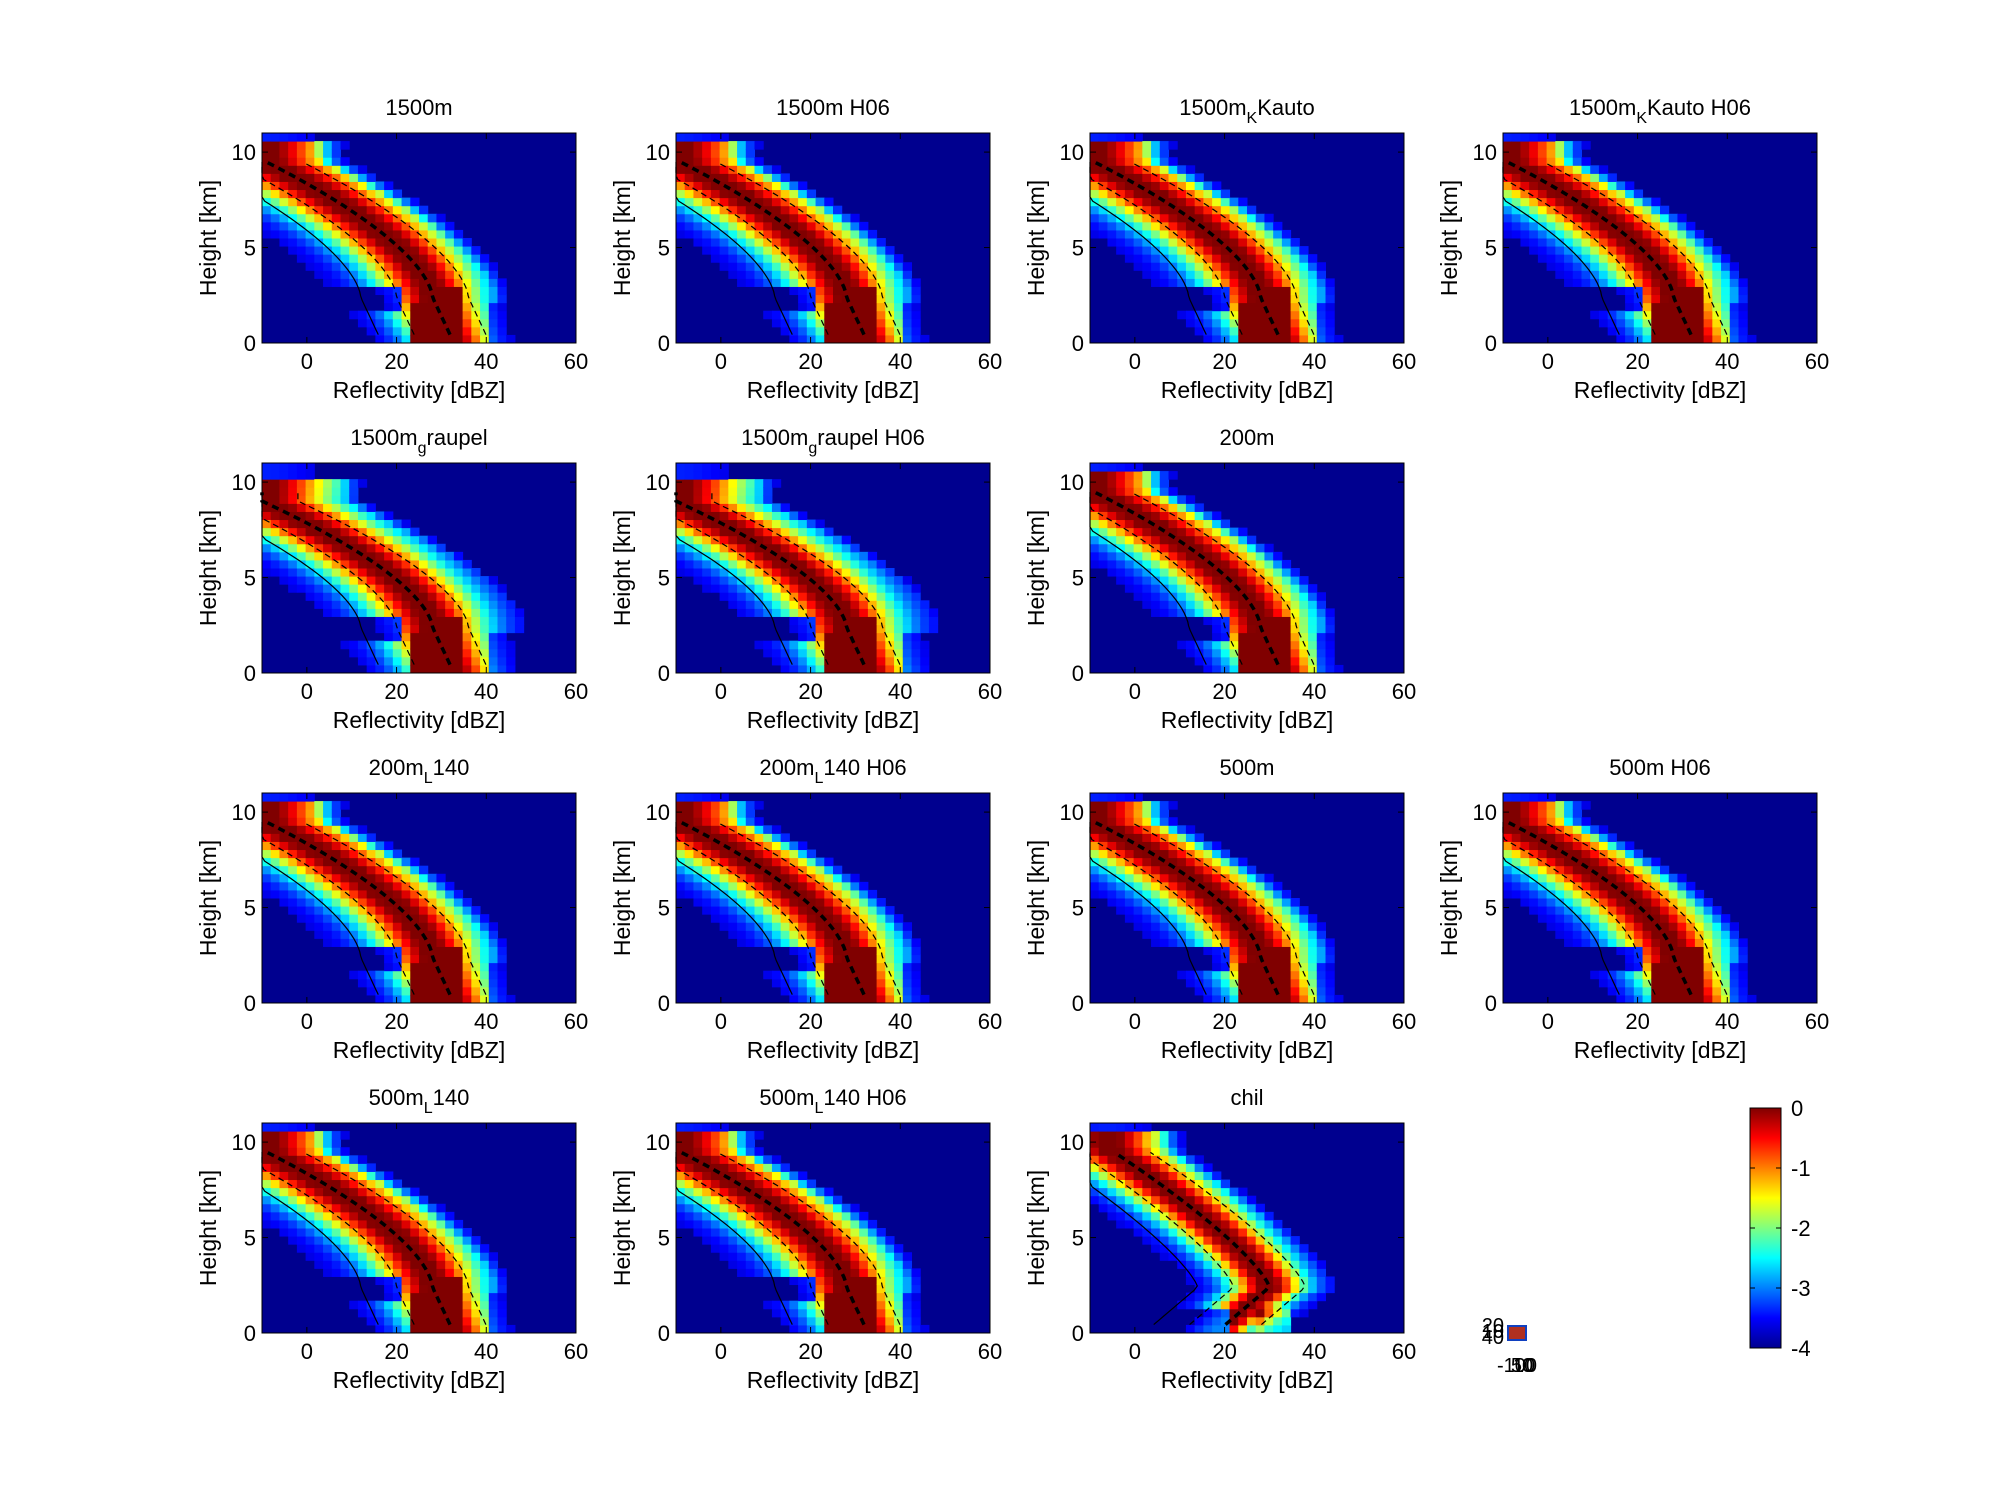 The width and height of the screenshot is (2000, 1500). What do you see at coordinates (383, 437) in the screenshot?
I see `title-main: 1500m` at bounding box center [383, 437].